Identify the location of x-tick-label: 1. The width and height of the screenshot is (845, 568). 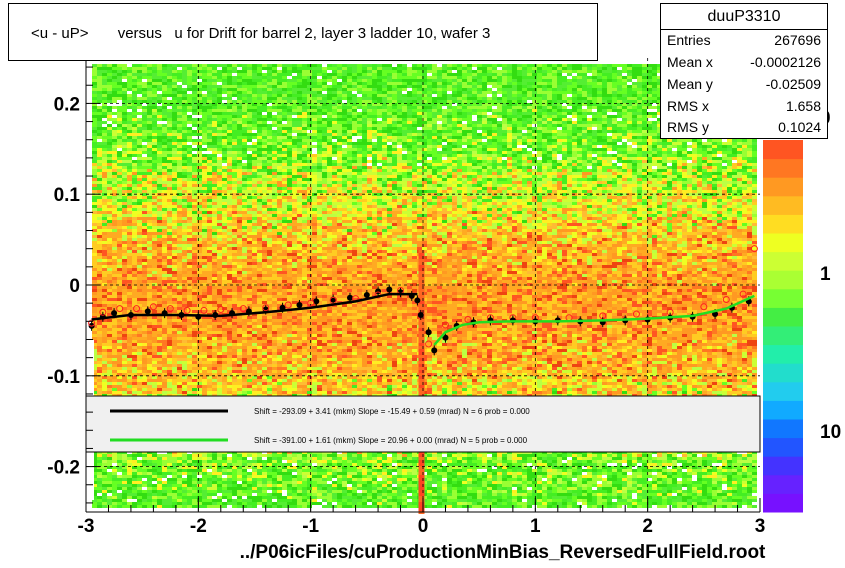
(535, 526).